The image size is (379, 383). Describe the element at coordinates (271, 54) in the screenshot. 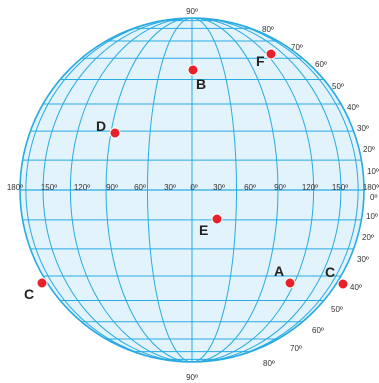

I see `point-F-marker` at that location.